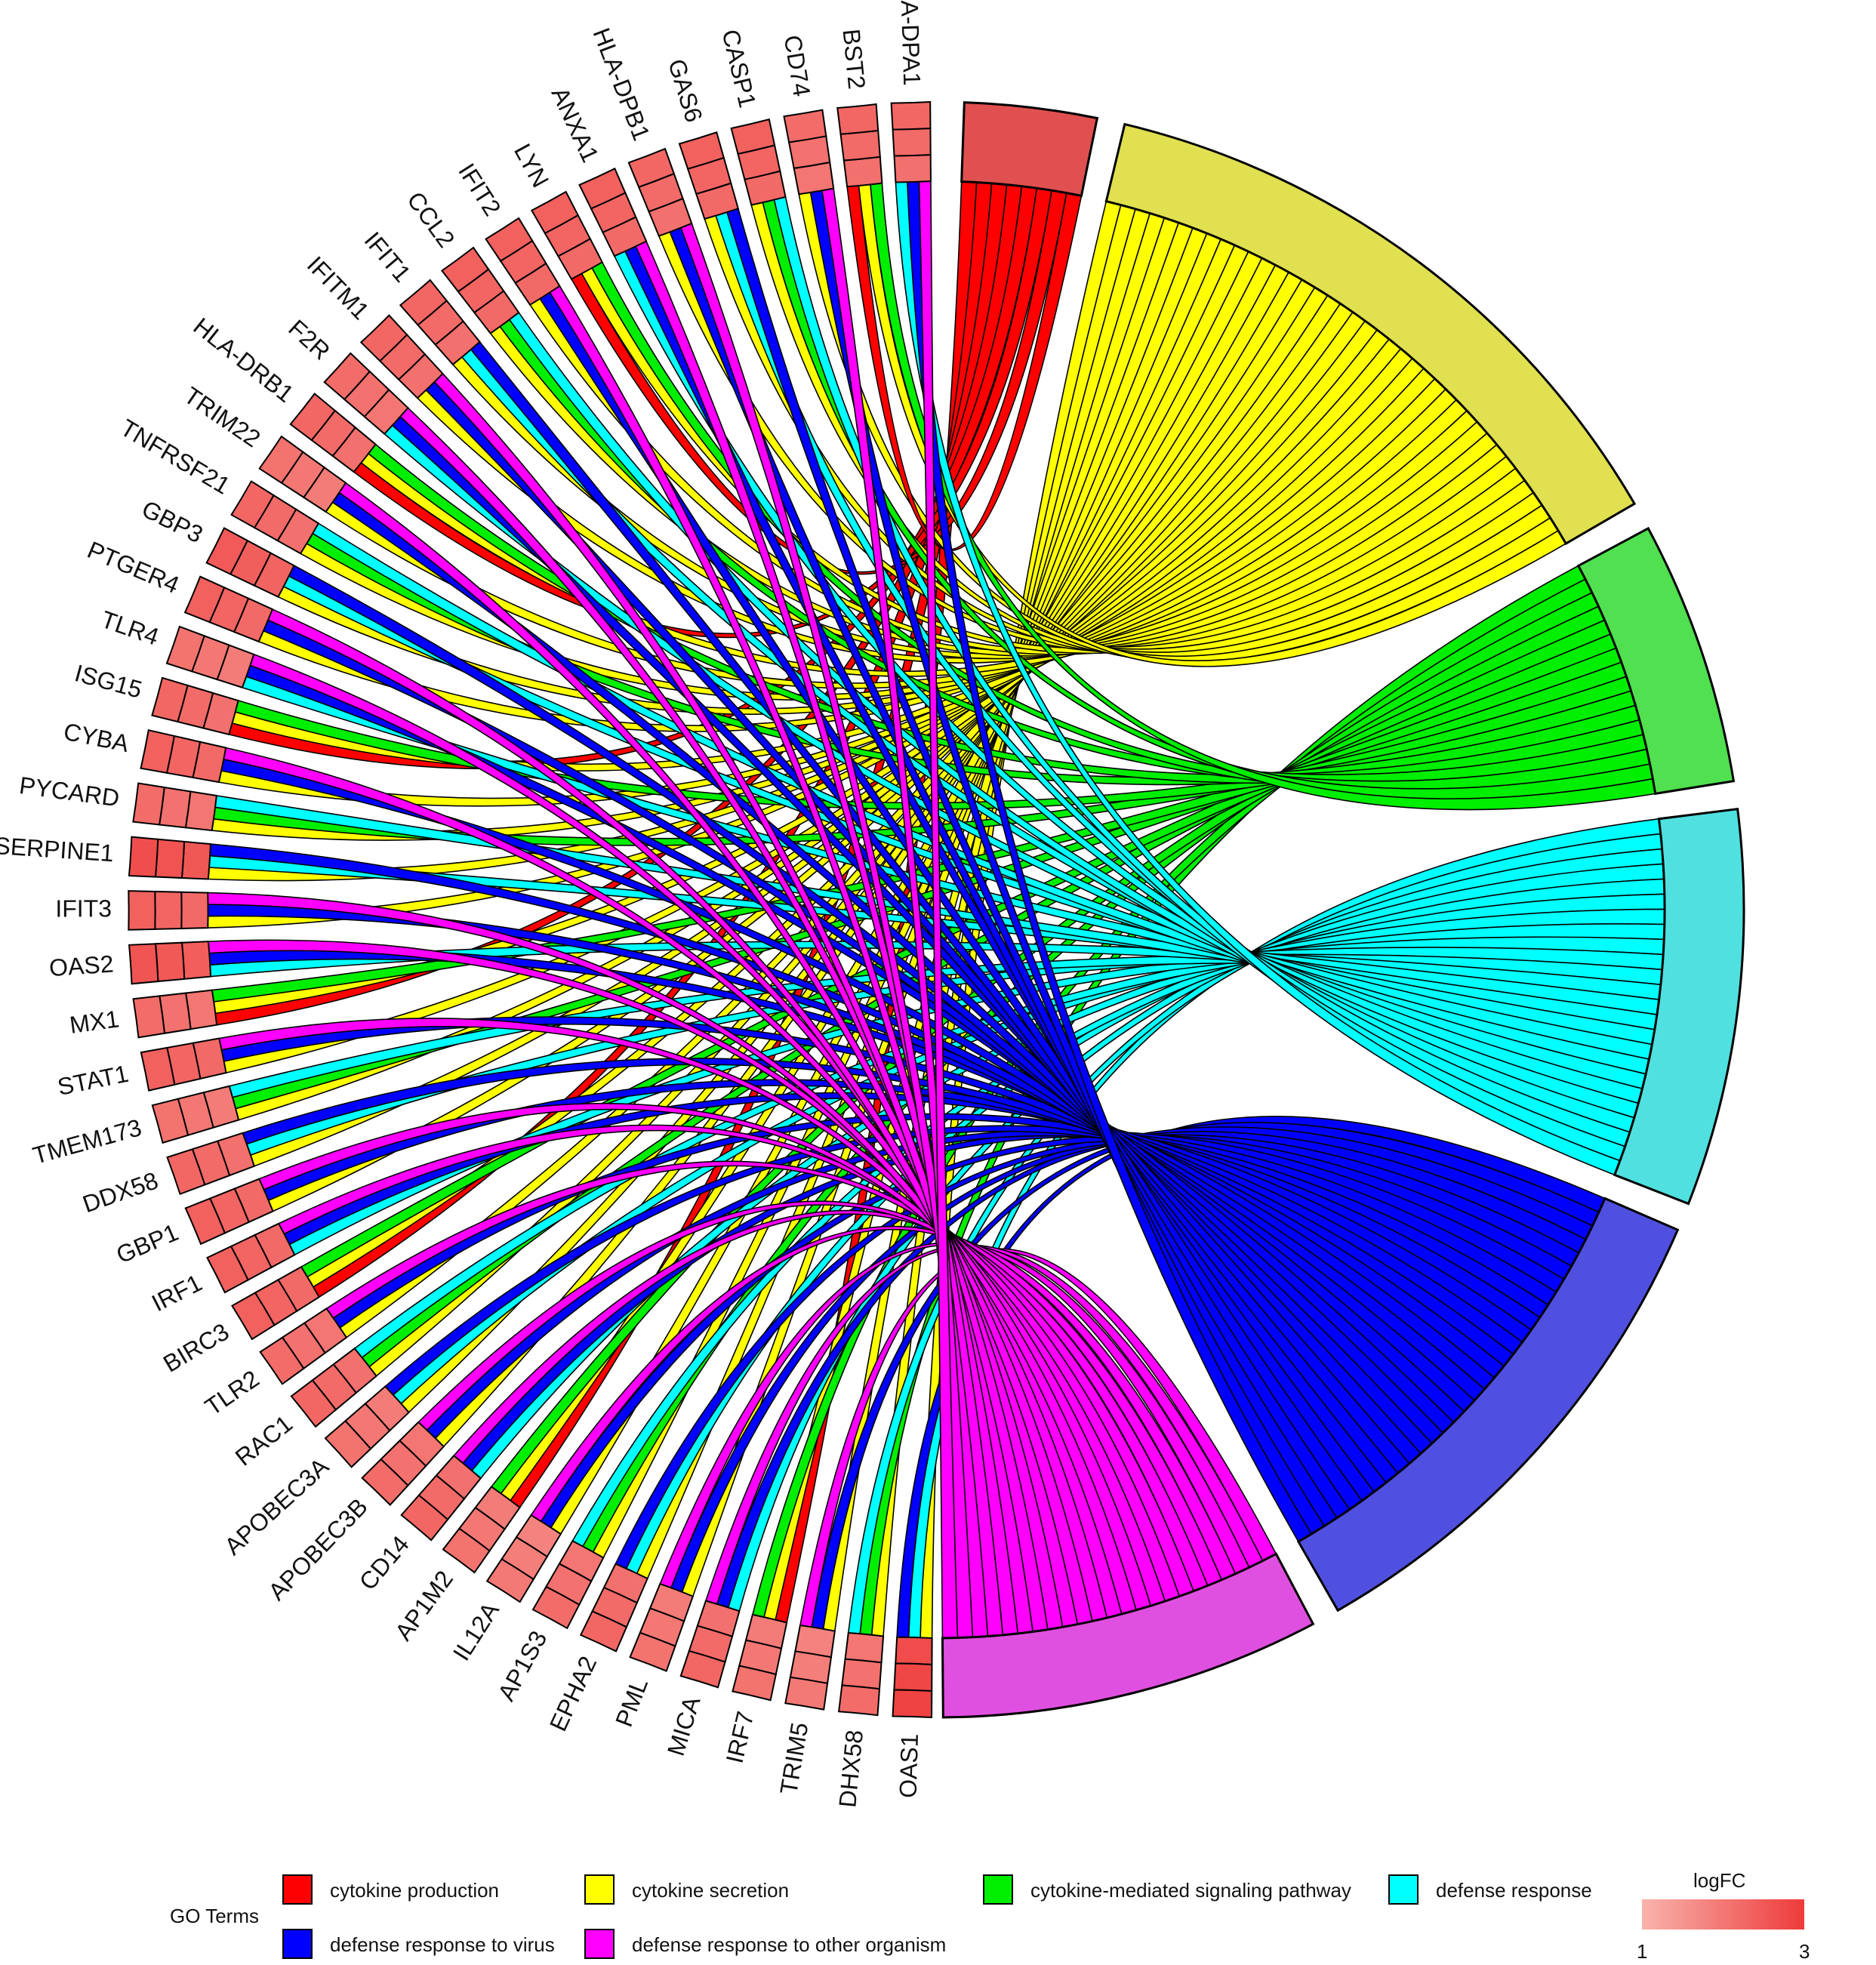 The height and width of the screenshot is (1965, 1876). What do you see at coordinates (684, 1725) in the screenshot?
I see `gene-label-mica: MICA` at bounding box center [684, 1725].